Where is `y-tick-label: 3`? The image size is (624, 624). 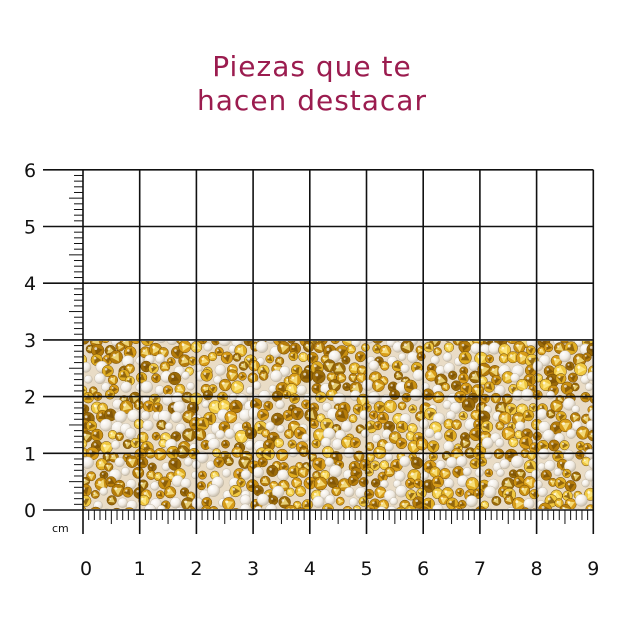 y-tick-label: 3 is located at coordinates (30, 341).